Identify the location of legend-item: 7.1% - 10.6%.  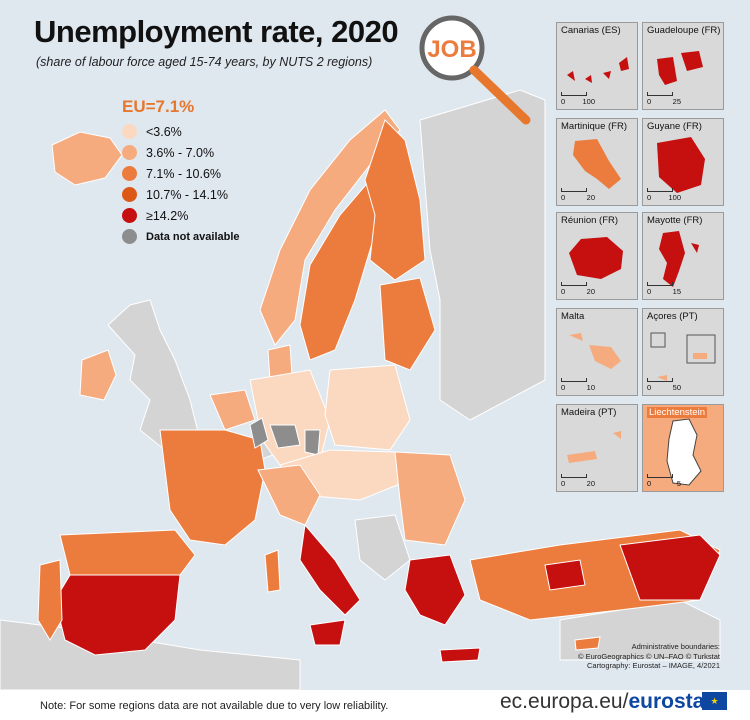
(181, 173).